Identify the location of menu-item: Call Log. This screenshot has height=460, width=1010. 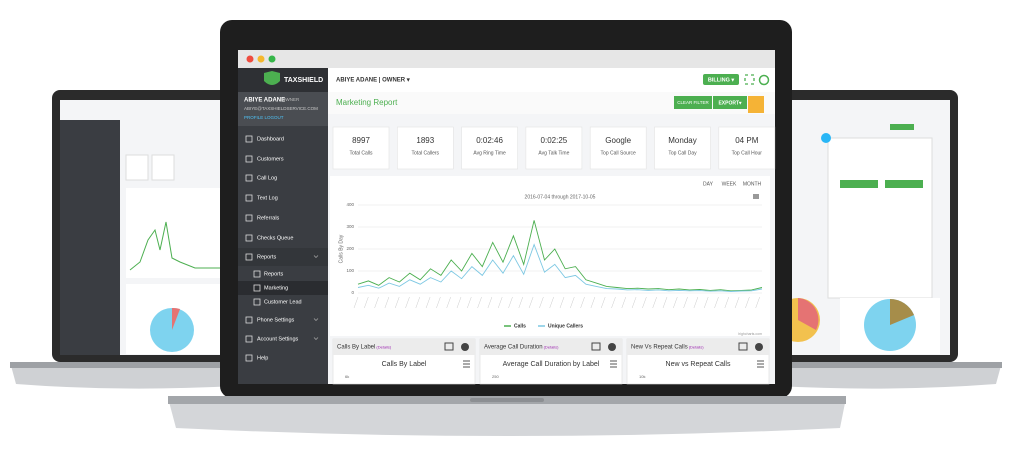
(267, 178).